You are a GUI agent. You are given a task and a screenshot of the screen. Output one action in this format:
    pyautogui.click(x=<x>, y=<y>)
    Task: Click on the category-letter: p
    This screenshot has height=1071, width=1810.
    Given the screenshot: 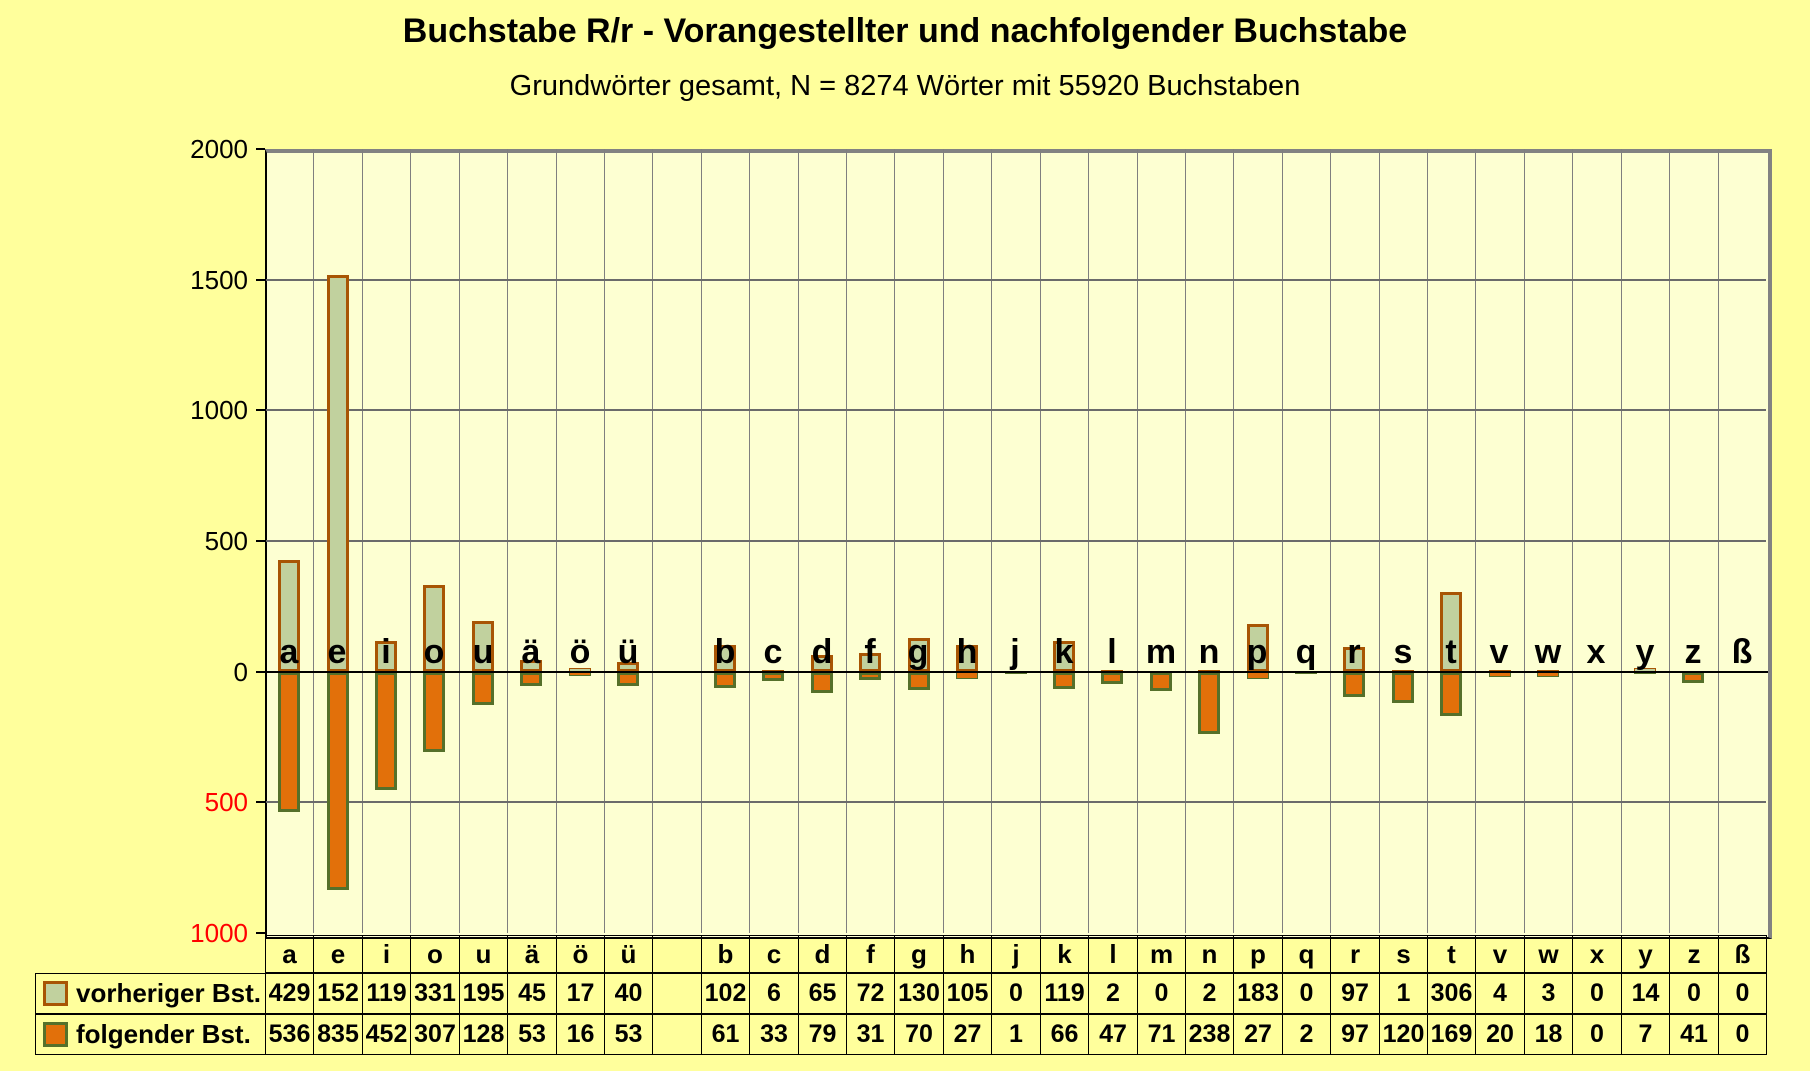 What is the action you would take?
    pyautogui.click(x=1257, y=652)
    